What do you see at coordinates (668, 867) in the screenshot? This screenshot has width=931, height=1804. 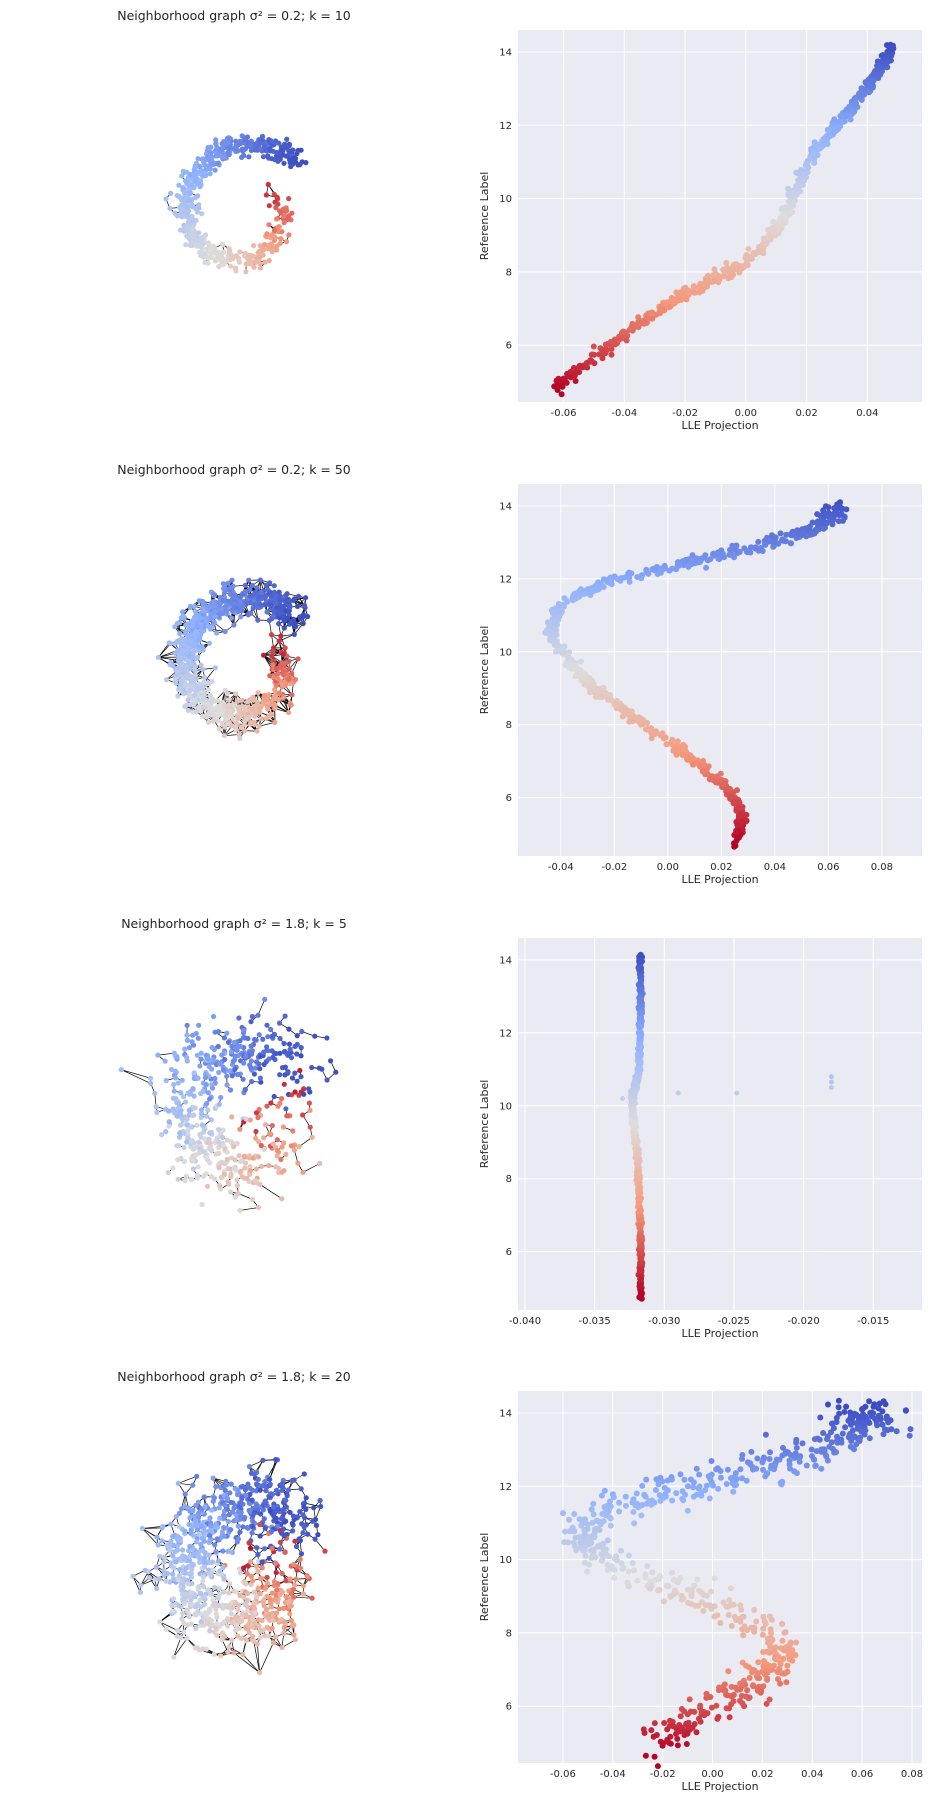 I see `x-tick-label: 0.00` at bounding box center [668, 867].